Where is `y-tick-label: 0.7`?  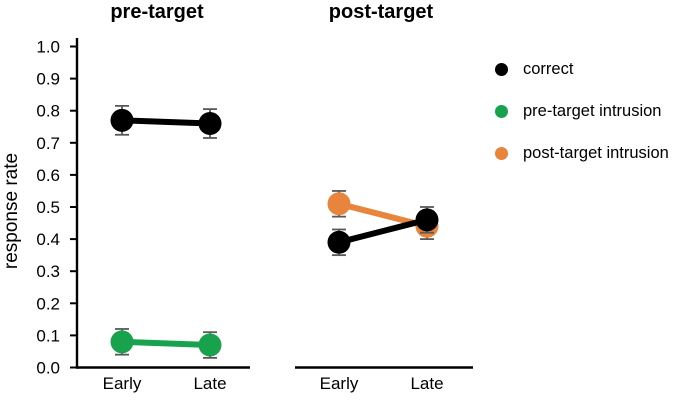 y-tick-label: 0.7 is located at coordinates (48, 143).